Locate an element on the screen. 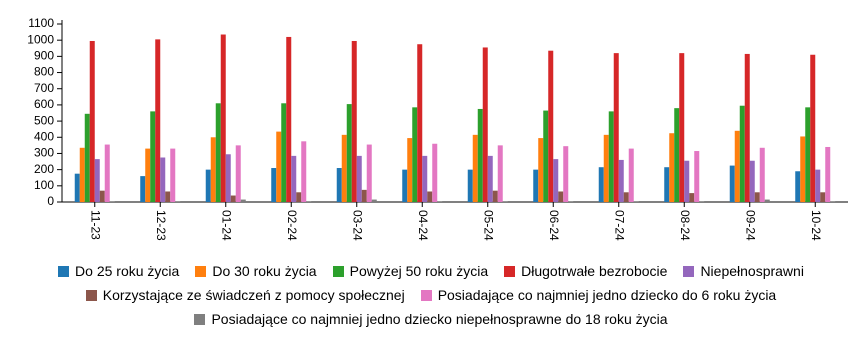 Image resolution: width=862 pixels, height=343 pixels. x-tick-label: 06-24 is located at coordinates (554, 225).